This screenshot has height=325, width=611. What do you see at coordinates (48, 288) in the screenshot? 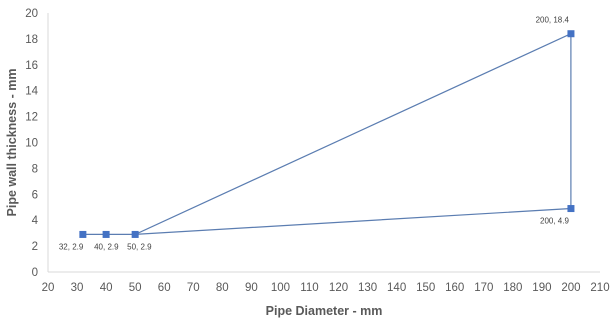
I see `x-tick-label: 20` at bounding box center [48, 288].